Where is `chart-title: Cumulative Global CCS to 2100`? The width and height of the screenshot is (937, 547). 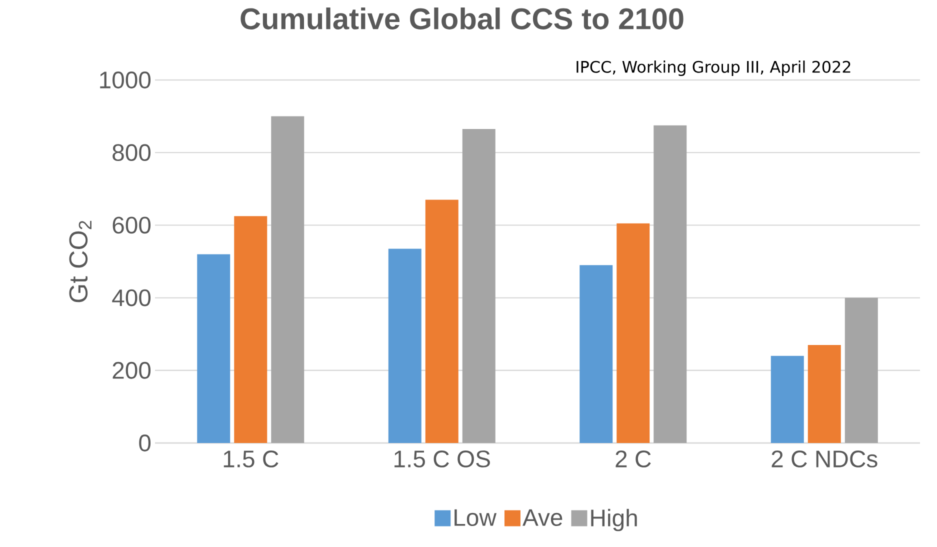
chart-title: Cumulative Global CCS to 2100 is located at coordinates (462, 19).